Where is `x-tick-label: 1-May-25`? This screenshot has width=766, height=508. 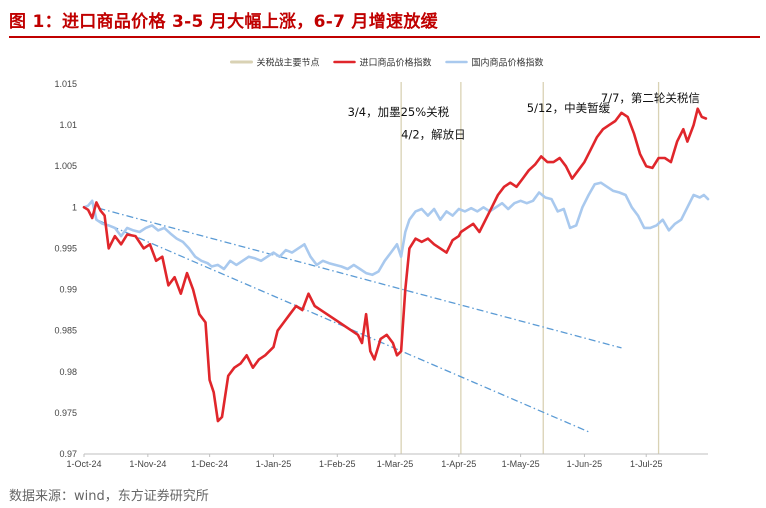
x-tick-label: 1-May-25 is located at coordinates (521, 464).